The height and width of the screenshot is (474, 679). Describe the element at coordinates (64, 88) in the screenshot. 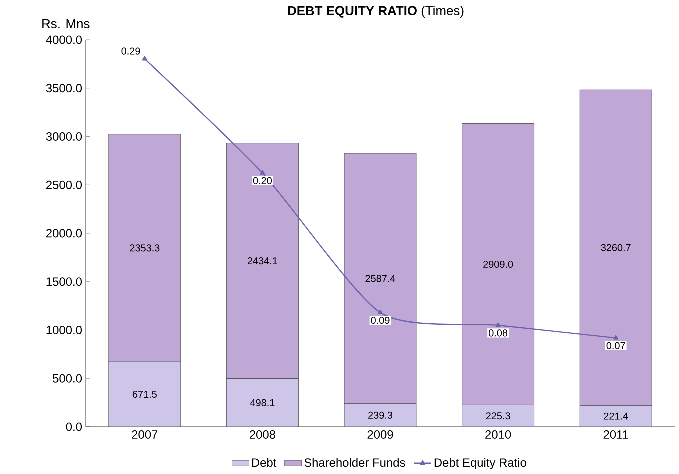

I see `y-tick-label: 3500.0` at that location.